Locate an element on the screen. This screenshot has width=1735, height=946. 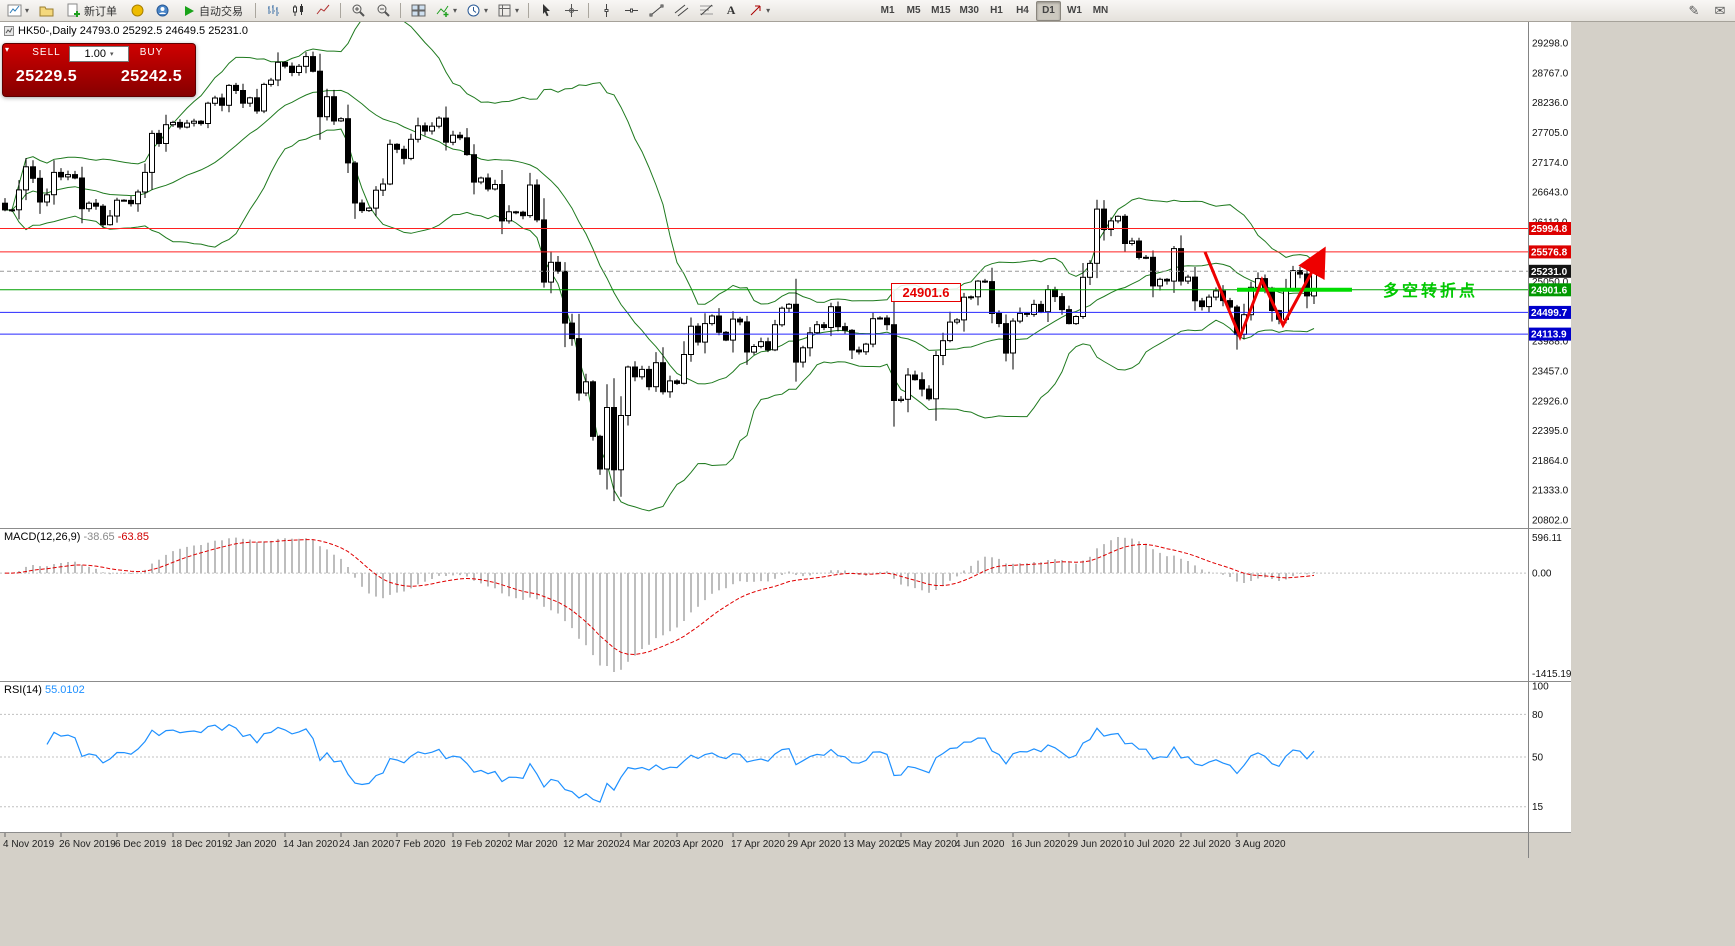
svg-text: 25994.8 is located at coordinates (1549, 229).